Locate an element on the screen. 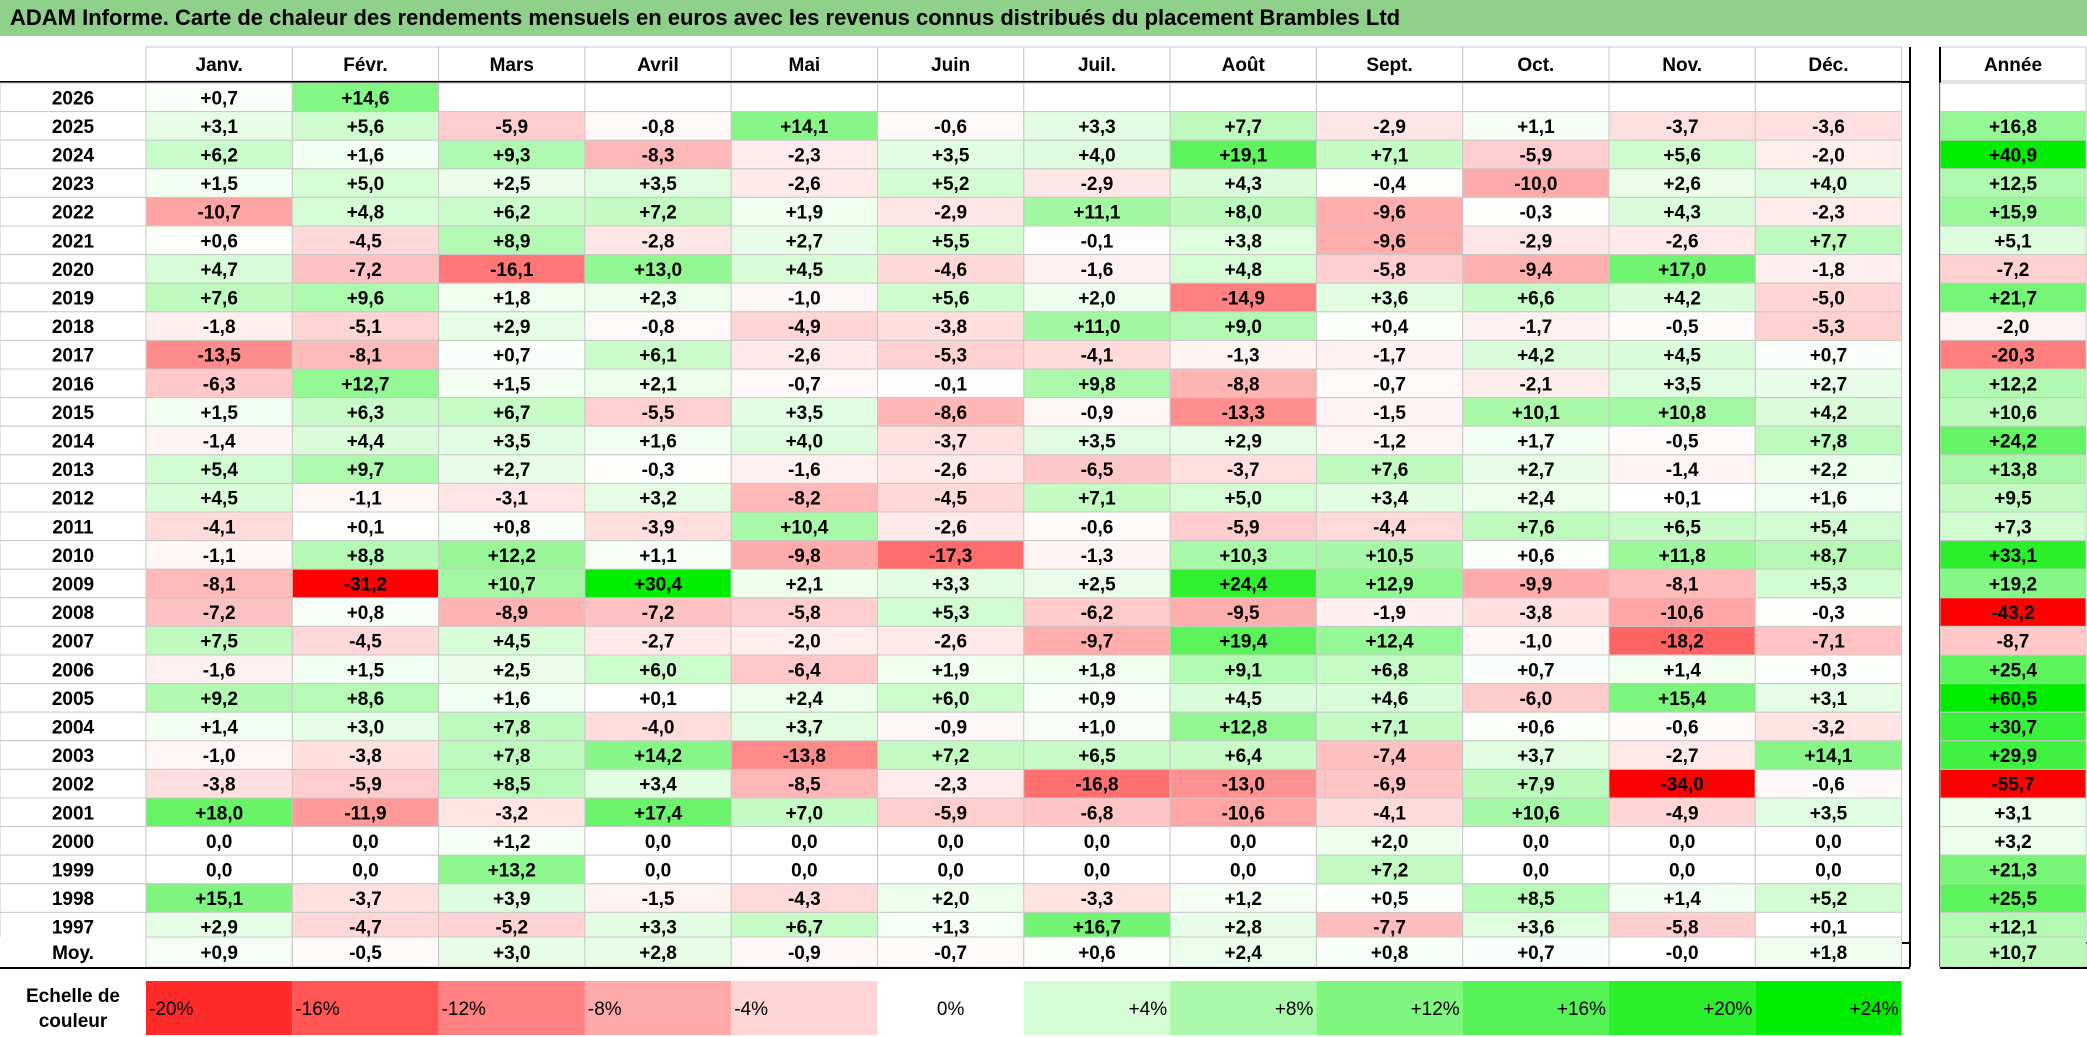 This screenshot has width=2087, height=1037. year-label: 2010 is located at coordinates (73, 556).